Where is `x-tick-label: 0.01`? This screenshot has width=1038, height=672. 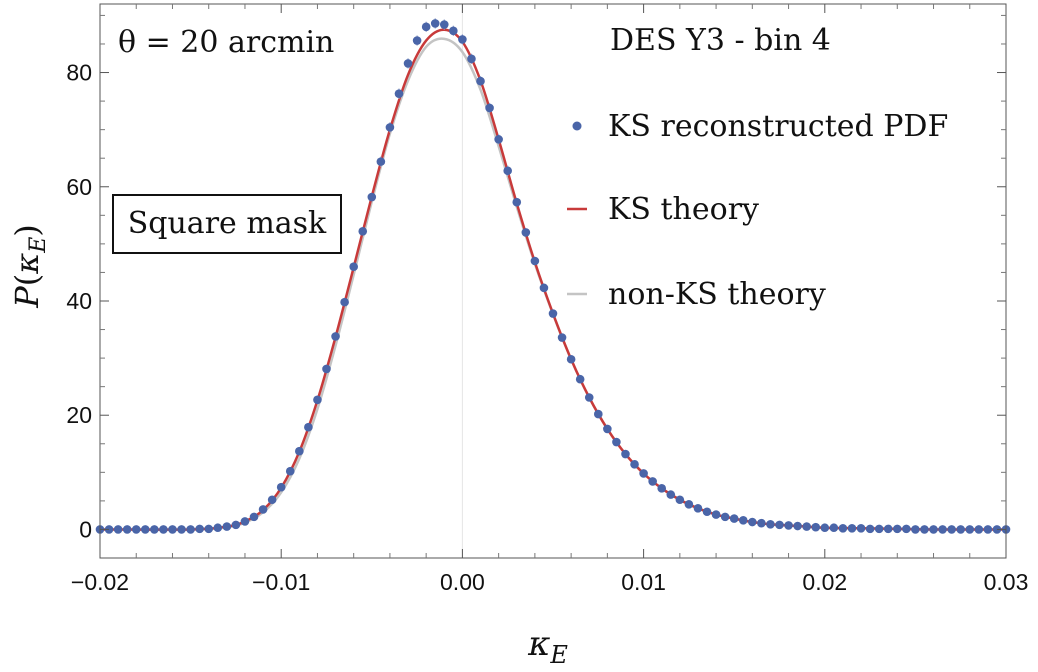
x-tick-label: 0.01 is located at coordinates (643, 582).